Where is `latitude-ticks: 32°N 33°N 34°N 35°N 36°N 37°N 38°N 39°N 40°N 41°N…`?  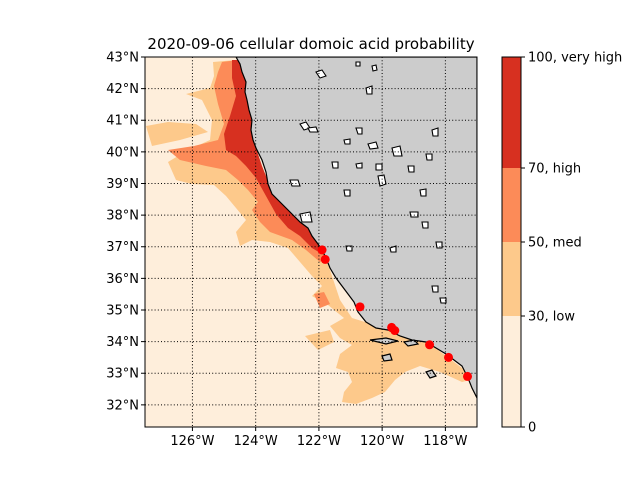 latitude-ticks: 32°N 33°N 34°N 35°N 36°N 37°N 38°N 39°N 40°N 41°N… is located at coordinates (125, 232).